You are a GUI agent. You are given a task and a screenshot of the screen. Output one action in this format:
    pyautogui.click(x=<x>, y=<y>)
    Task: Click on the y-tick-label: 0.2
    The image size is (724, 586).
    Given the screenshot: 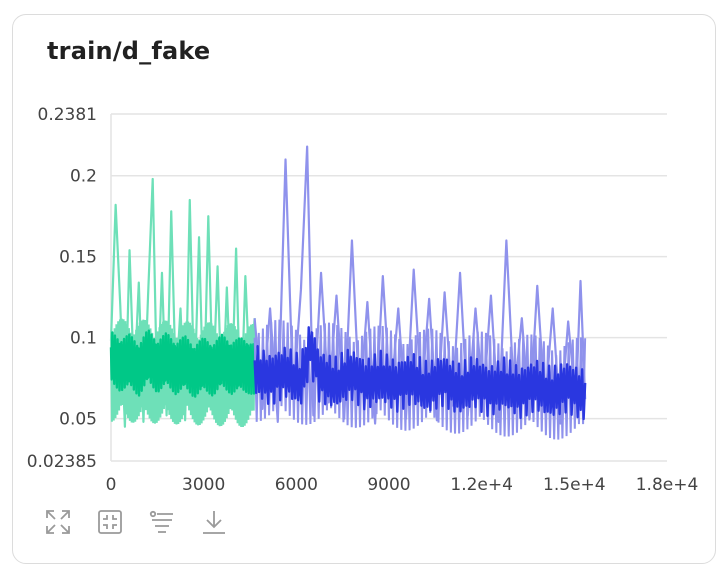 What is the action you would take?
    pyautogui.click(x=83, y=177)
    